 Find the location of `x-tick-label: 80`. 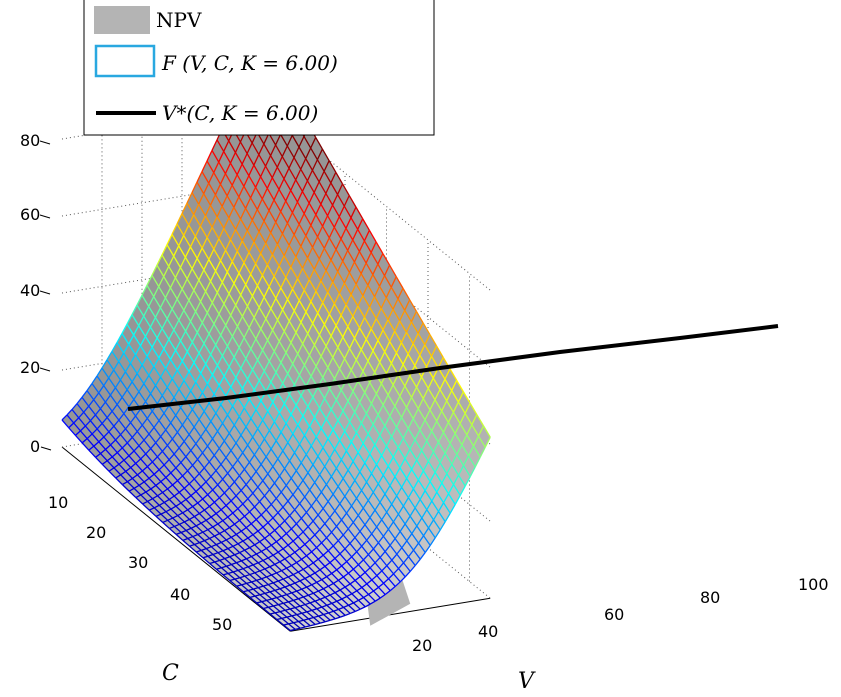

x-tick-label: 80 is located at coordinates (710, 597).